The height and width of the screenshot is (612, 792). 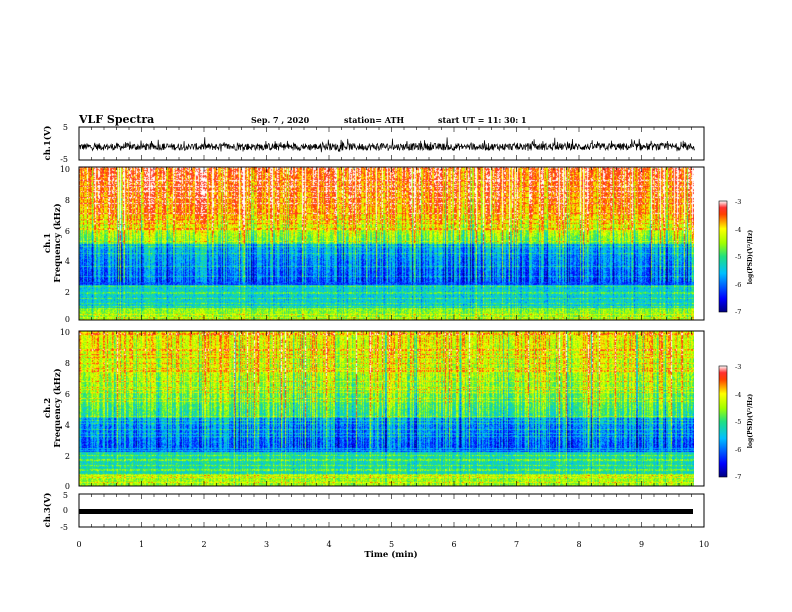 I want to click on time-axis-tick-0: 0, so click(x=78, y=544).